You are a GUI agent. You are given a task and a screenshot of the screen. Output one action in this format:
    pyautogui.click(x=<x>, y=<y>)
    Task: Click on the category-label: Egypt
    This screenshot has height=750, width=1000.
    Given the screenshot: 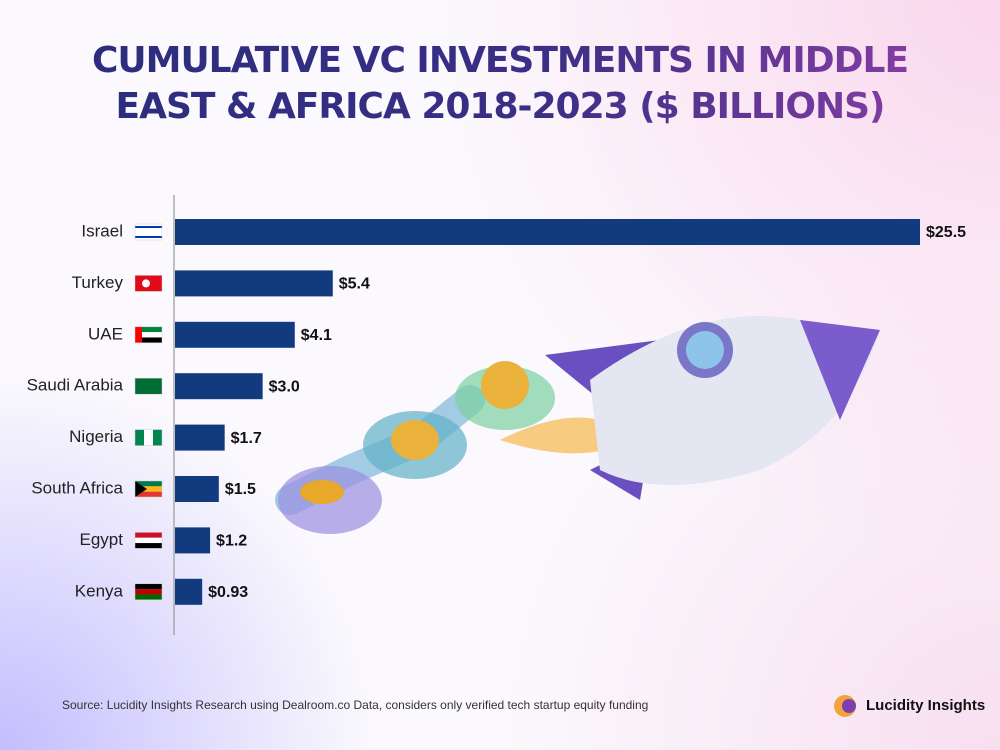 What is the action you would take?
    pyautogui.click(x=102, y=539)
    